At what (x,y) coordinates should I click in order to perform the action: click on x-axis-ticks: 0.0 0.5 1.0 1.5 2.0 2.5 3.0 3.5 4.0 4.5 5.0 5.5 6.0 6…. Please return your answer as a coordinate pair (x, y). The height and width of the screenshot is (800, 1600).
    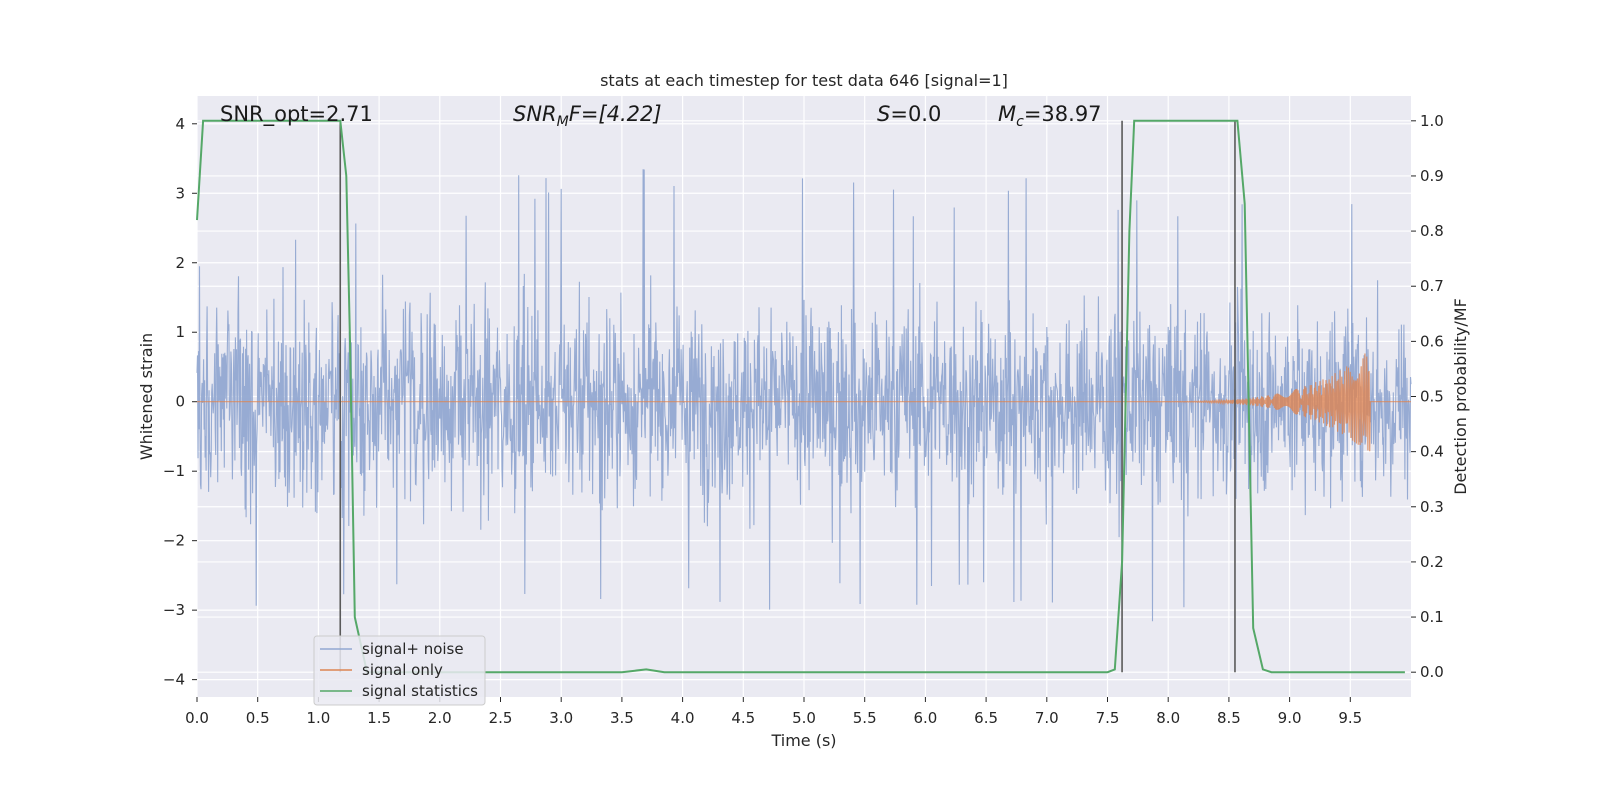
    Looking at the image, I should click on (773, 712).